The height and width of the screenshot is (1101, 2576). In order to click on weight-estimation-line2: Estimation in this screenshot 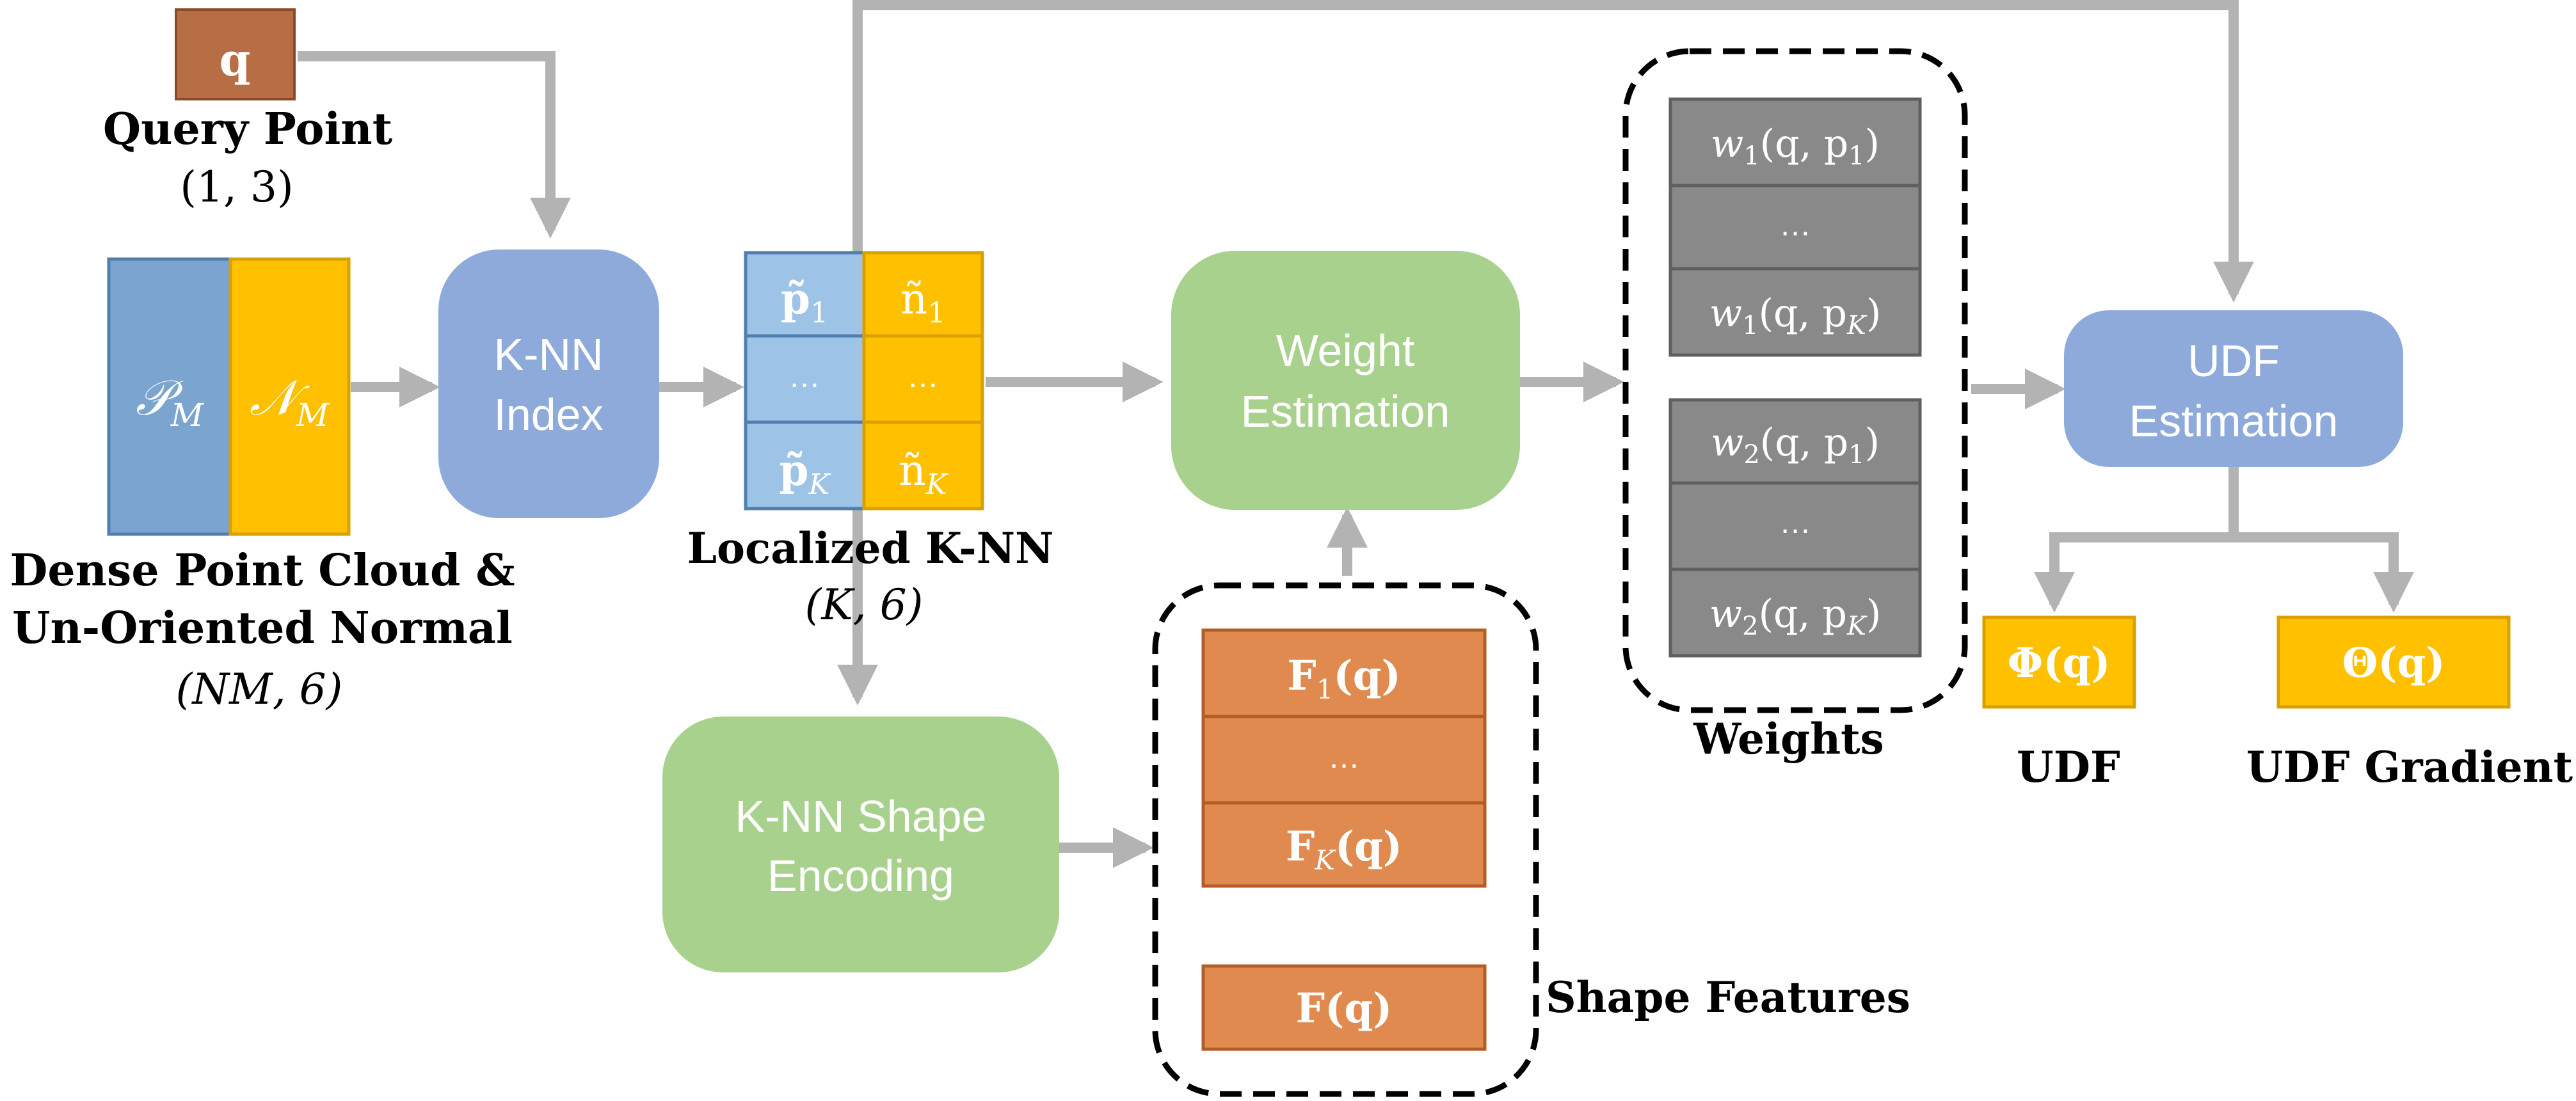, I will do `click(1345, 411)`.